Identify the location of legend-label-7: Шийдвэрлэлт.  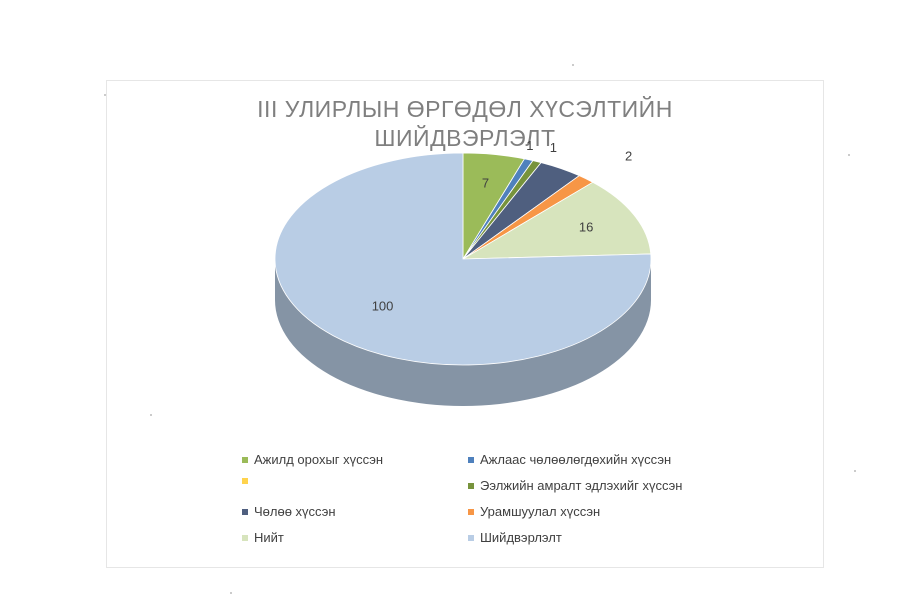
(521, 537).